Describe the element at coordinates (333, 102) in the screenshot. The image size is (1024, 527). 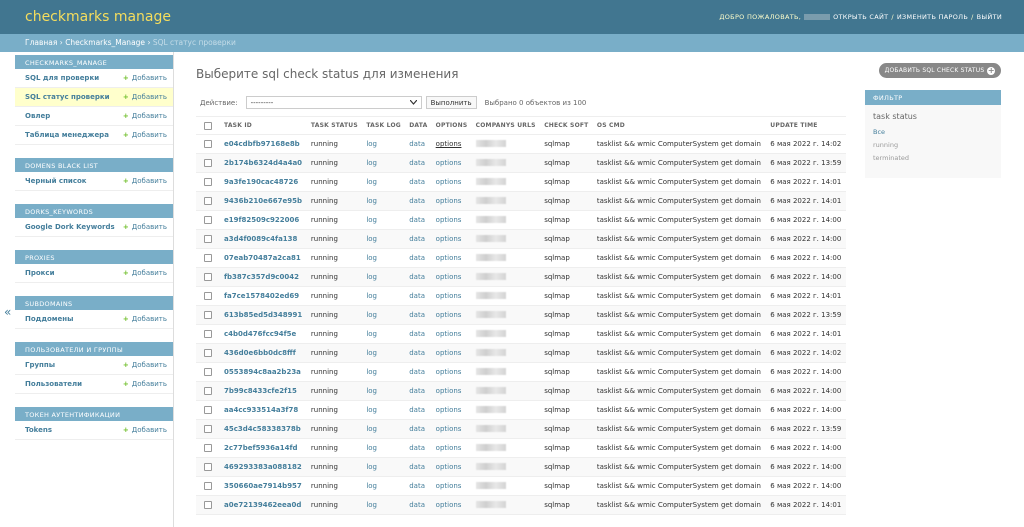
I see `action-select: ---------` at that location.